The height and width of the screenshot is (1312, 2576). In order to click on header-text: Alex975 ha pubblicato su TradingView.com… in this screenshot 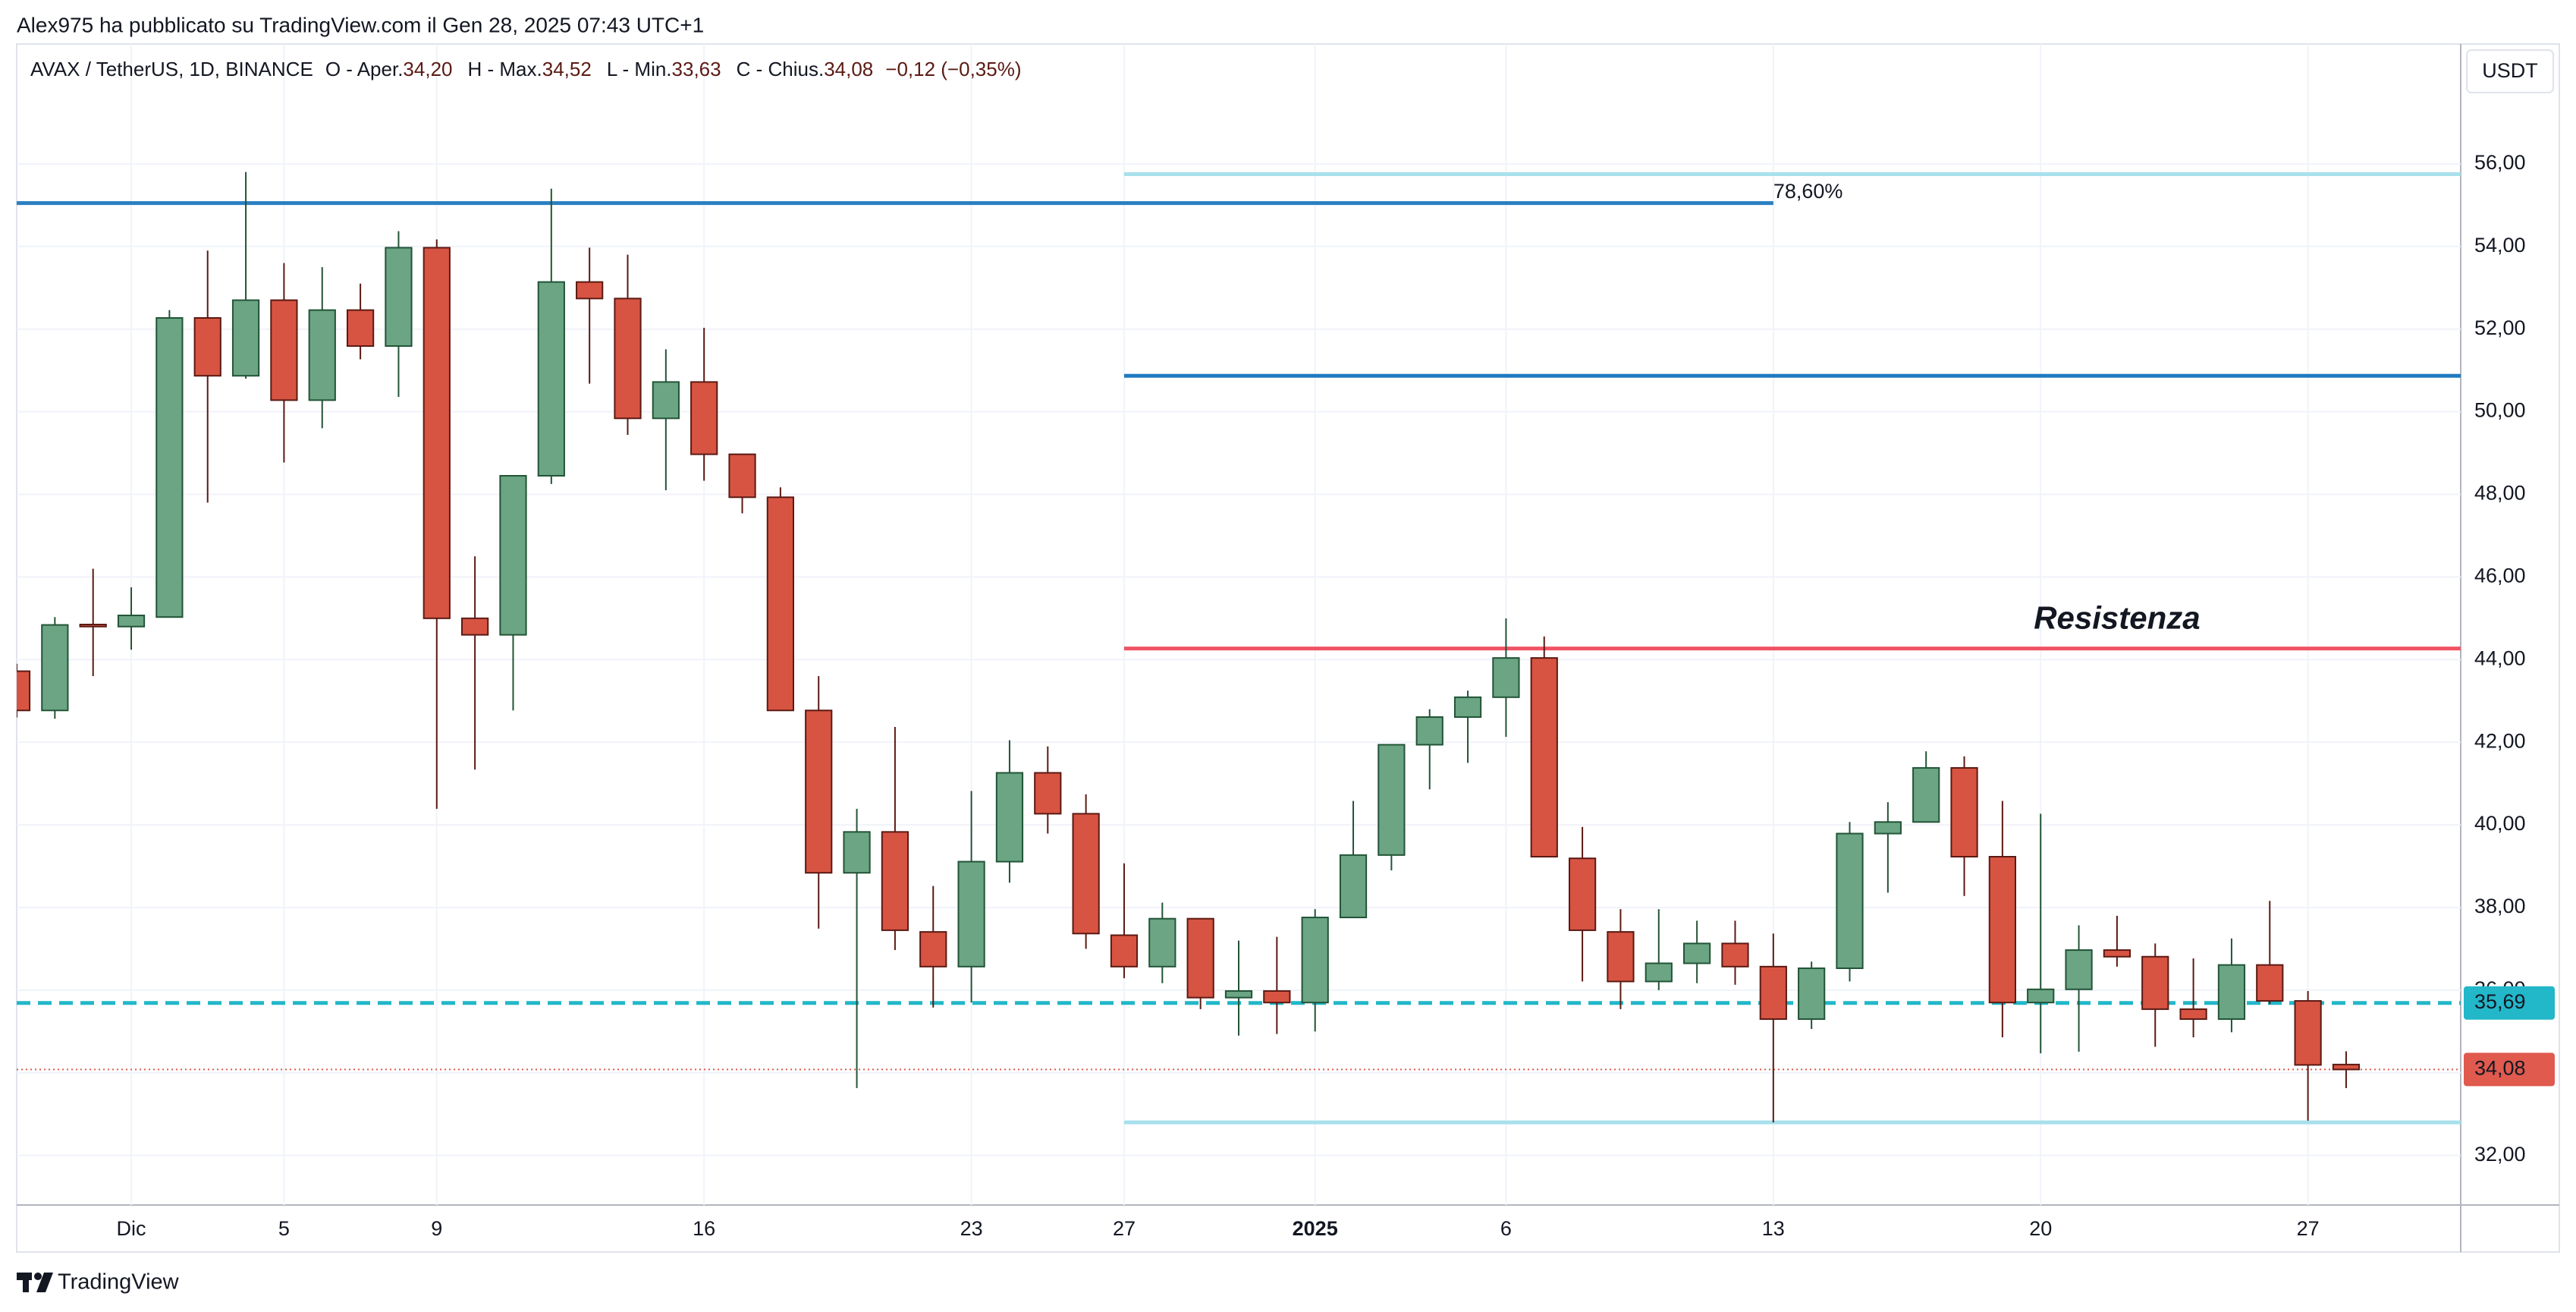, I will do `click(360, 24)`.